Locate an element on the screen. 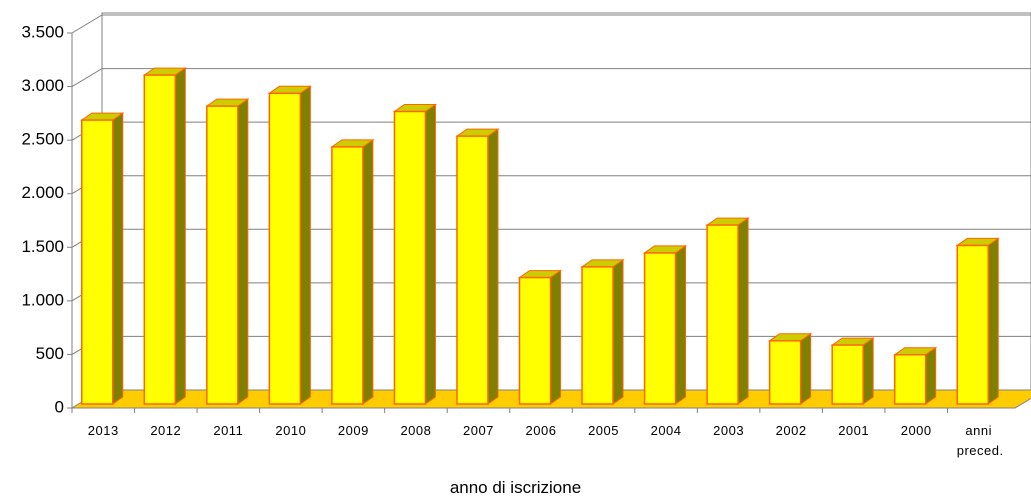  x-tick-label: 2001 is located at coordinates (854, 430).